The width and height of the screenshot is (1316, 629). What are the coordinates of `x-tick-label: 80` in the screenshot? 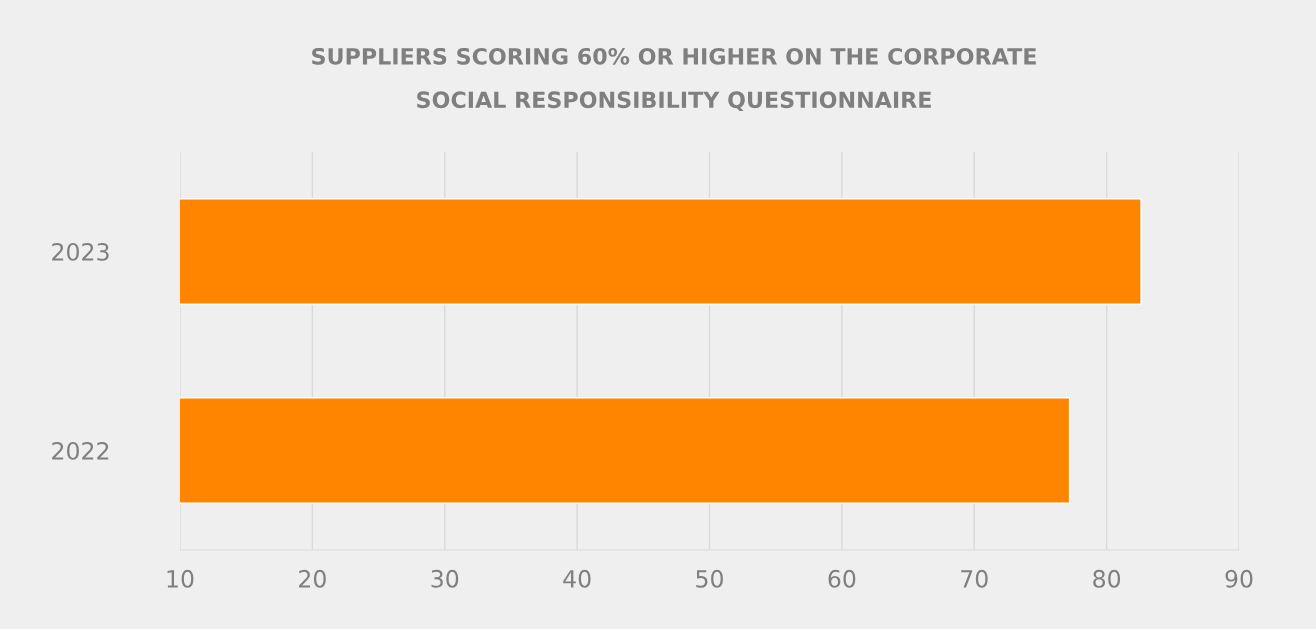 It's located at (1107, 578).